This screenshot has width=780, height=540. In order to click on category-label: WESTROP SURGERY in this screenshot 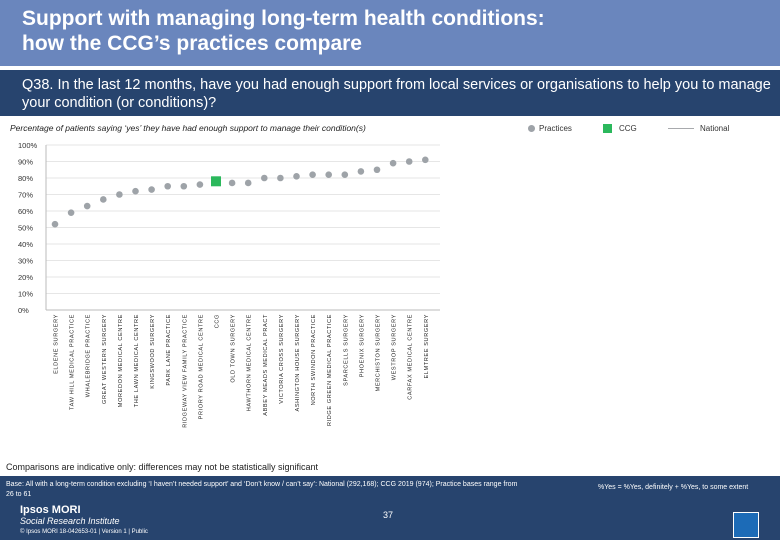, I will do `click(395, 347)`.